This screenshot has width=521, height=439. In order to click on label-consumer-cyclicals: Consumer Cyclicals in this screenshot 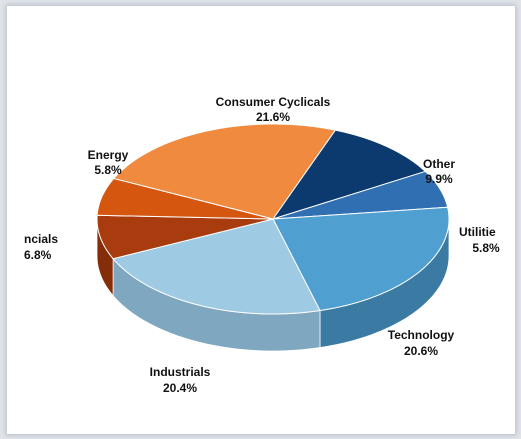, I will do `click(273, 102)`.